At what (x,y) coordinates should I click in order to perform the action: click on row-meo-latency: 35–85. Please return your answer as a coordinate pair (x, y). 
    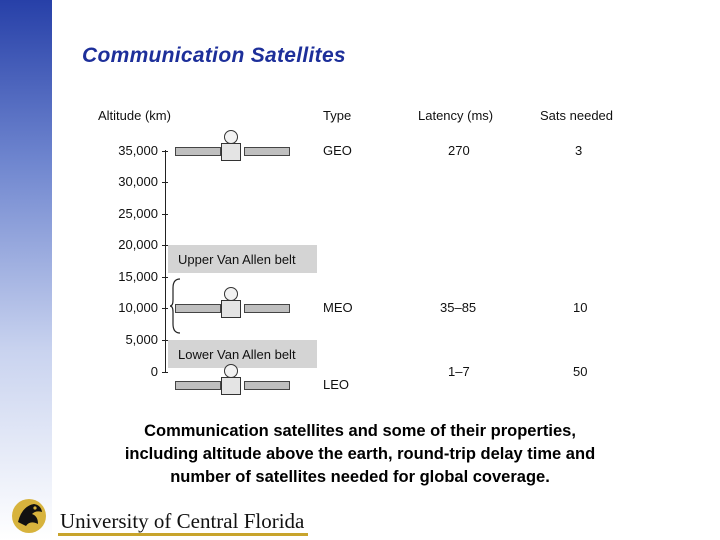
    Looking at the image, I should click on (458, 307).